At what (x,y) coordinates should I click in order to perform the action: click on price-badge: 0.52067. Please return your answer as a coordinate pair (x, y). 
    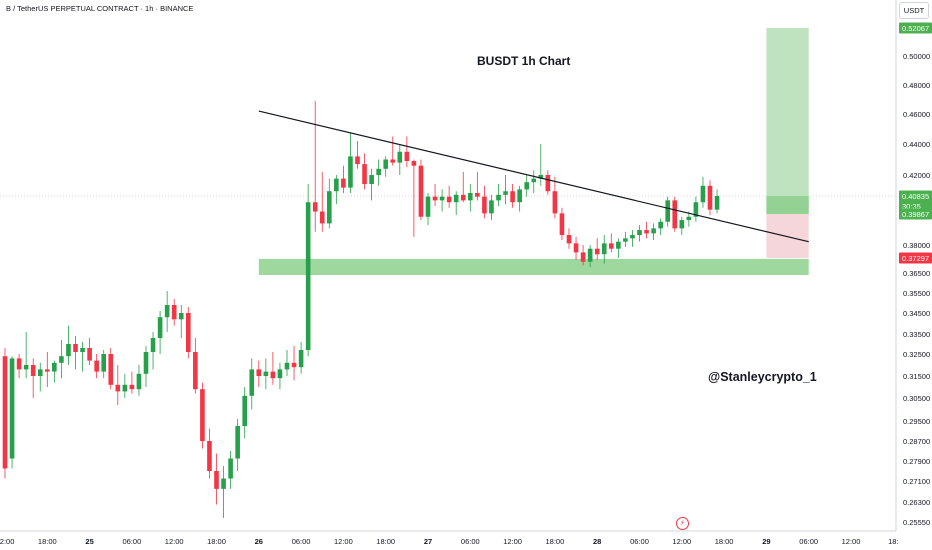
    Looking at the image, I should click on (915, 28).